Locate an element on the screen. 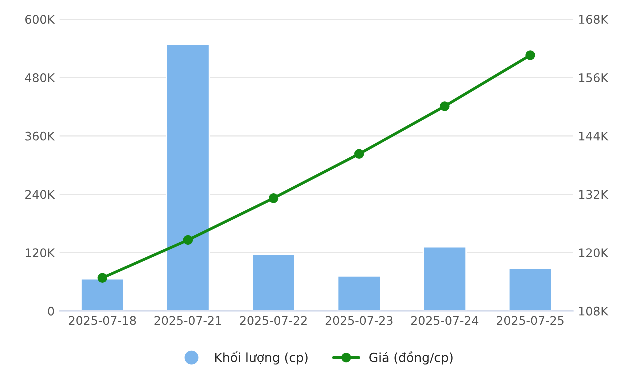  y-tick-label: 360K is located at coordinates (41, 136).